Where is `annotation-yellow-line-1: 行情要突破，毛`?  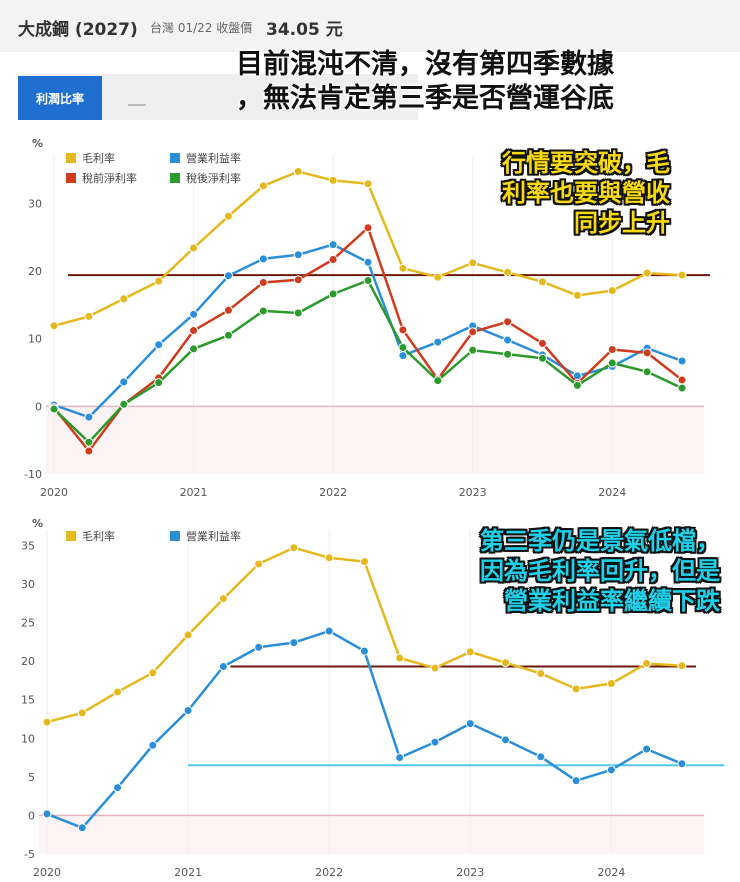 annotation-yellow-line-1: 行情要突破，毛 is located at coordinates (586, 163).